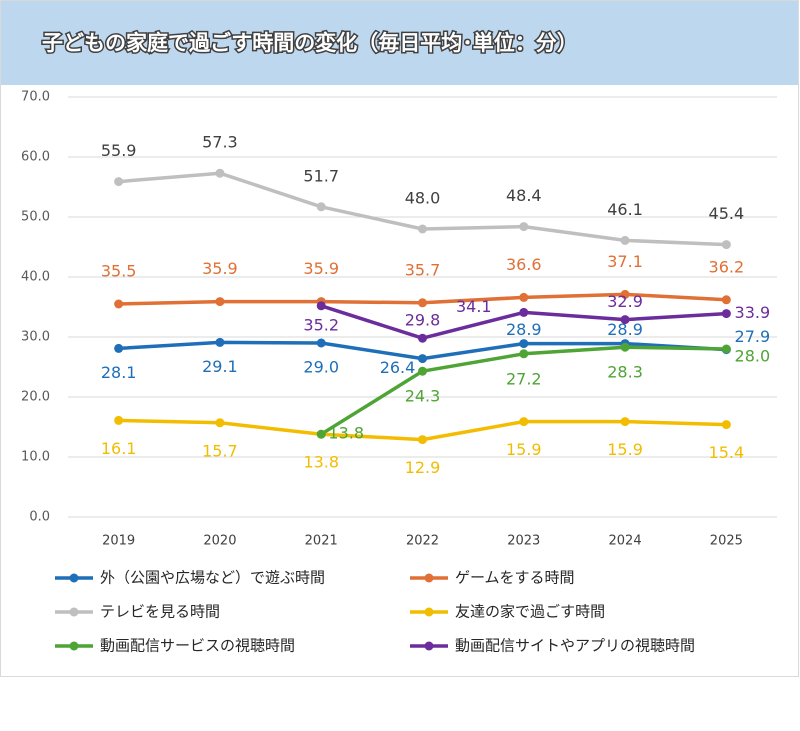 The image size is (800, 731). Describe the element at coordinates (753, 336) in the screenshot. I see `data-label: 27.9` at that location.